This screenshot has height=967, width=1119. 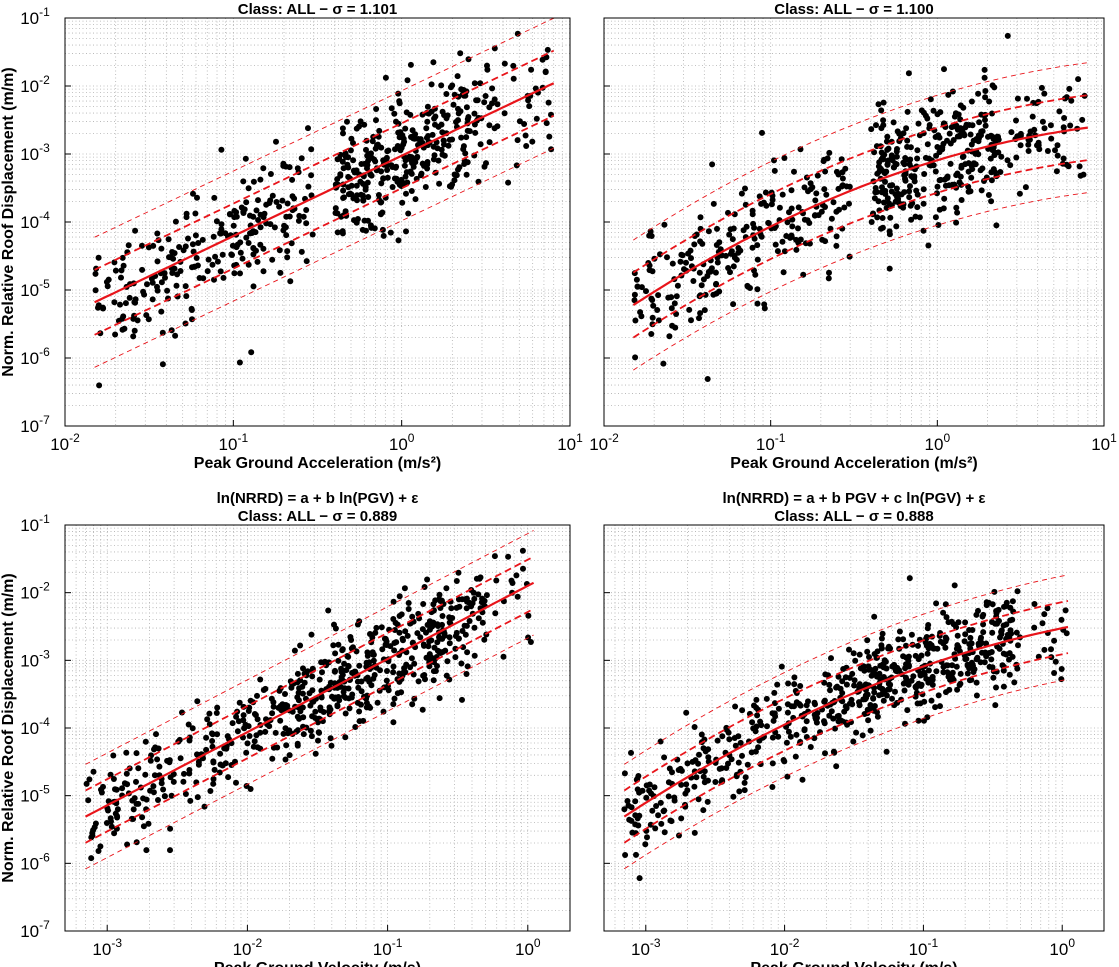 I want to click on y-tick-label: 10⁻⁷, so click(x=35, y=424).